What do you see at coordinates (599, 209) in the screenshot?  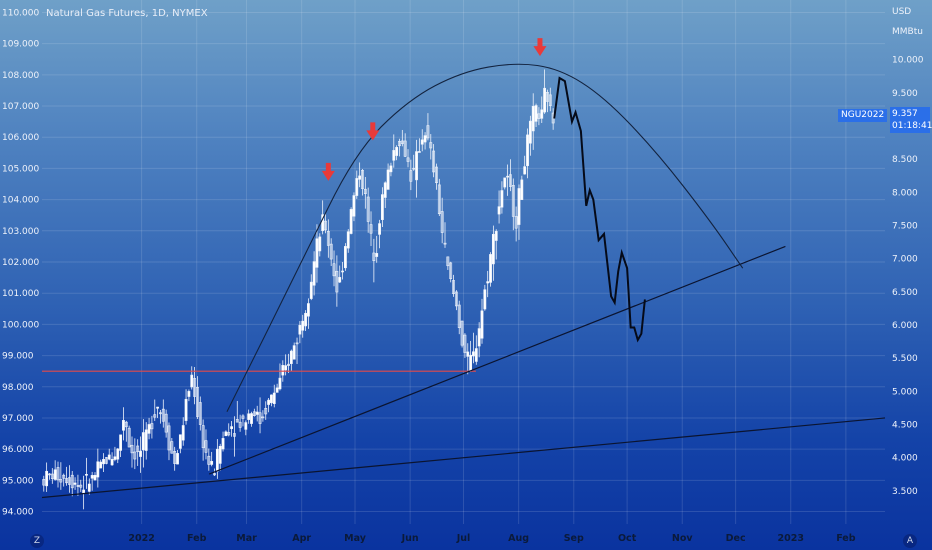 I see `projection-path` at bounding box center [599, 209].